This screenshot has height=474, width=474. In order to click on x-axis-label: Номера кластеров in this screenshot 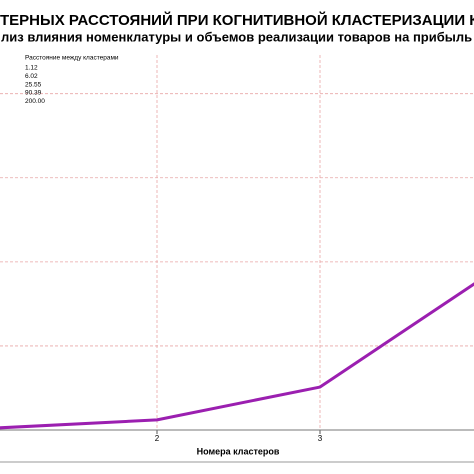, I will do `click(238, 451)`.